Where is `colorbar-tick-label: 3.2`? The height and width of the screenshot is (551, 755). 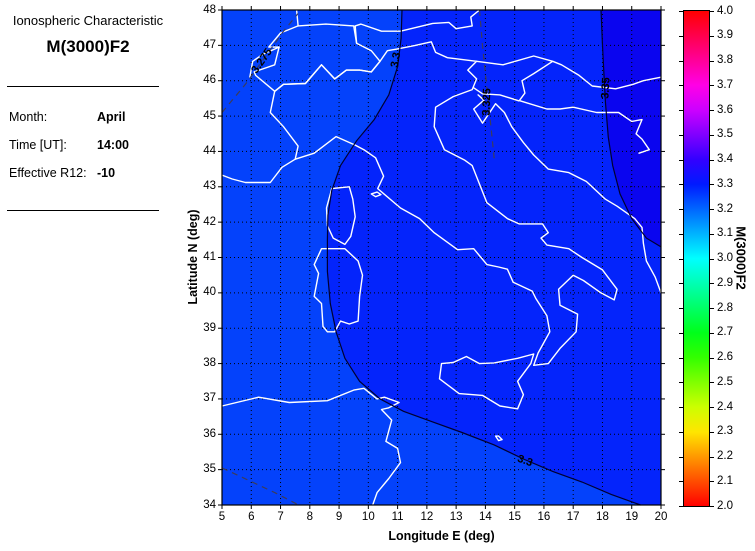
colorbar-tick-label: 3.2 is located at coordinates (725, 208).